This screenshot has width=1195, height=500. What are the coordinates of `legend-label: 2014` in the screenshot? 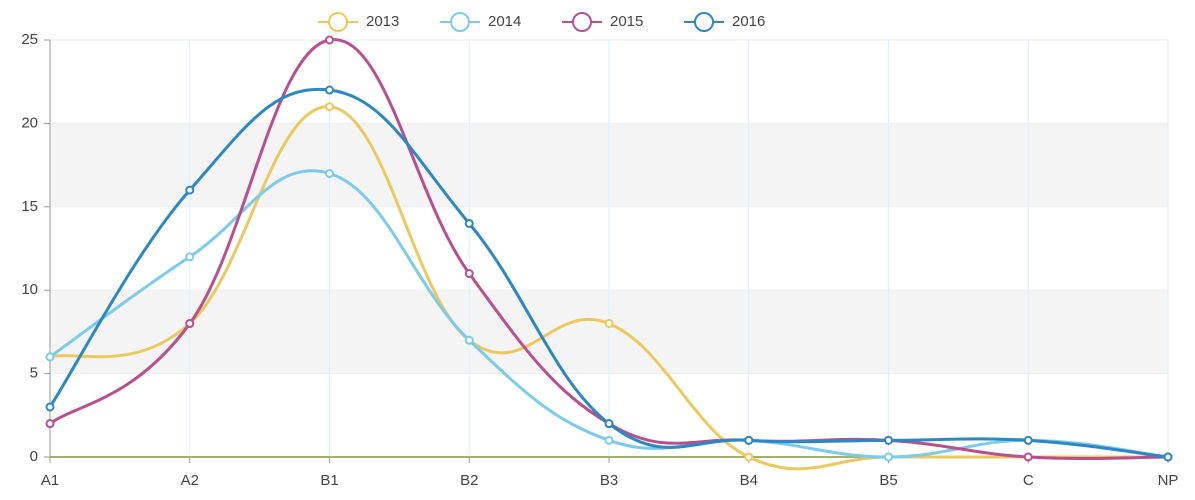 It's located at (504, 21).